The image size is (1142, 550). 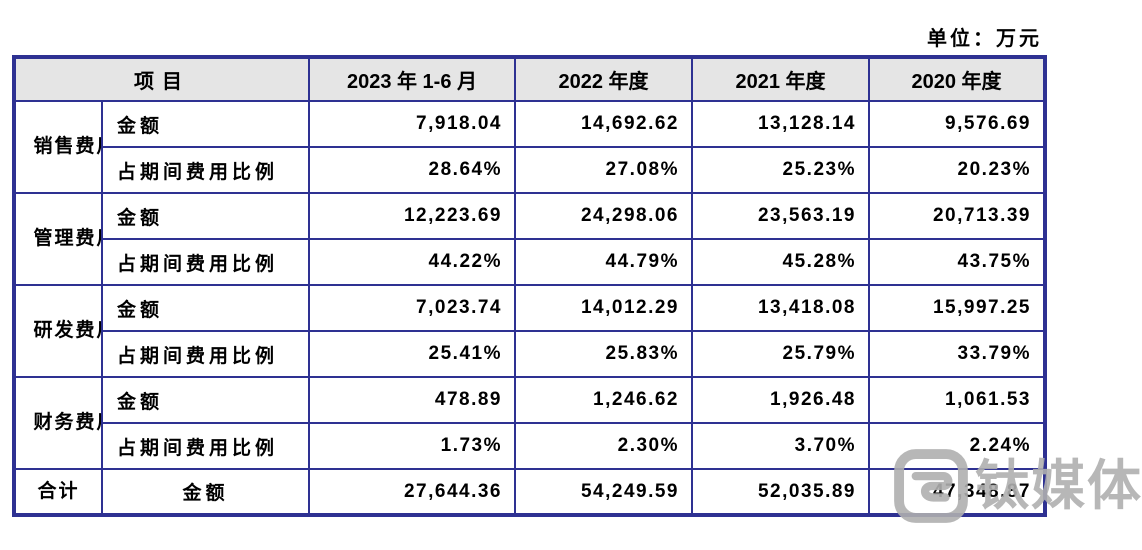 I want to click on group-label: 销售费用, so click(x=67, y=147).